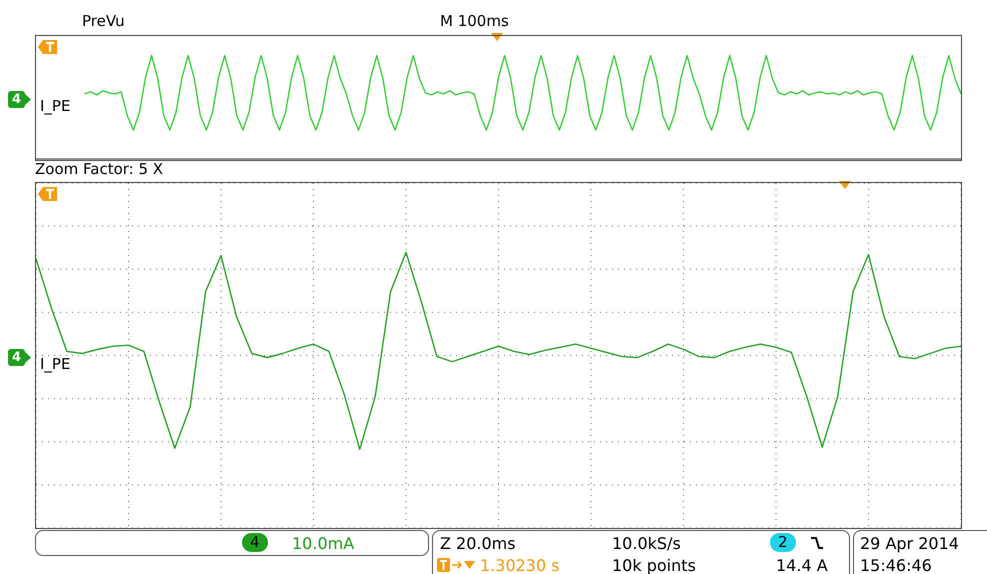 This screenshot has width=987, height=574. I want to click on text: 1.30230 s, so click(520, 565).